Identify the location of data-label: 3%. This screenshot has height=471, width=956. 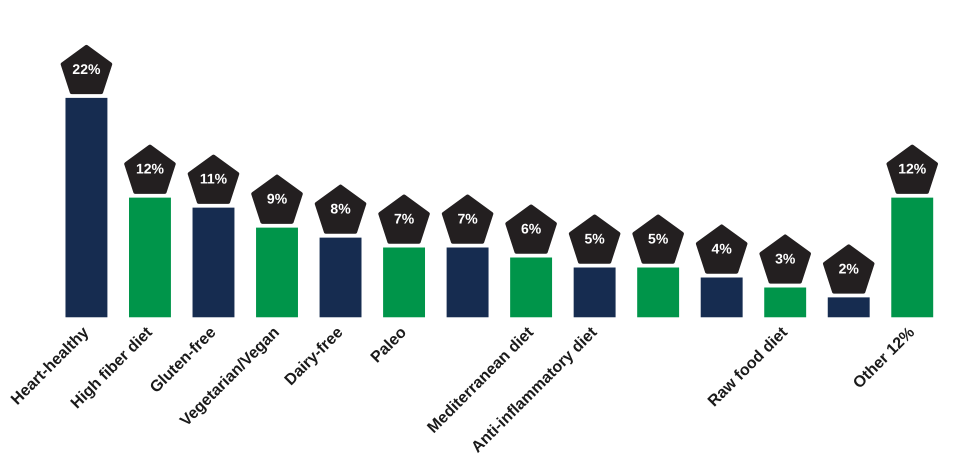
(785, 258).